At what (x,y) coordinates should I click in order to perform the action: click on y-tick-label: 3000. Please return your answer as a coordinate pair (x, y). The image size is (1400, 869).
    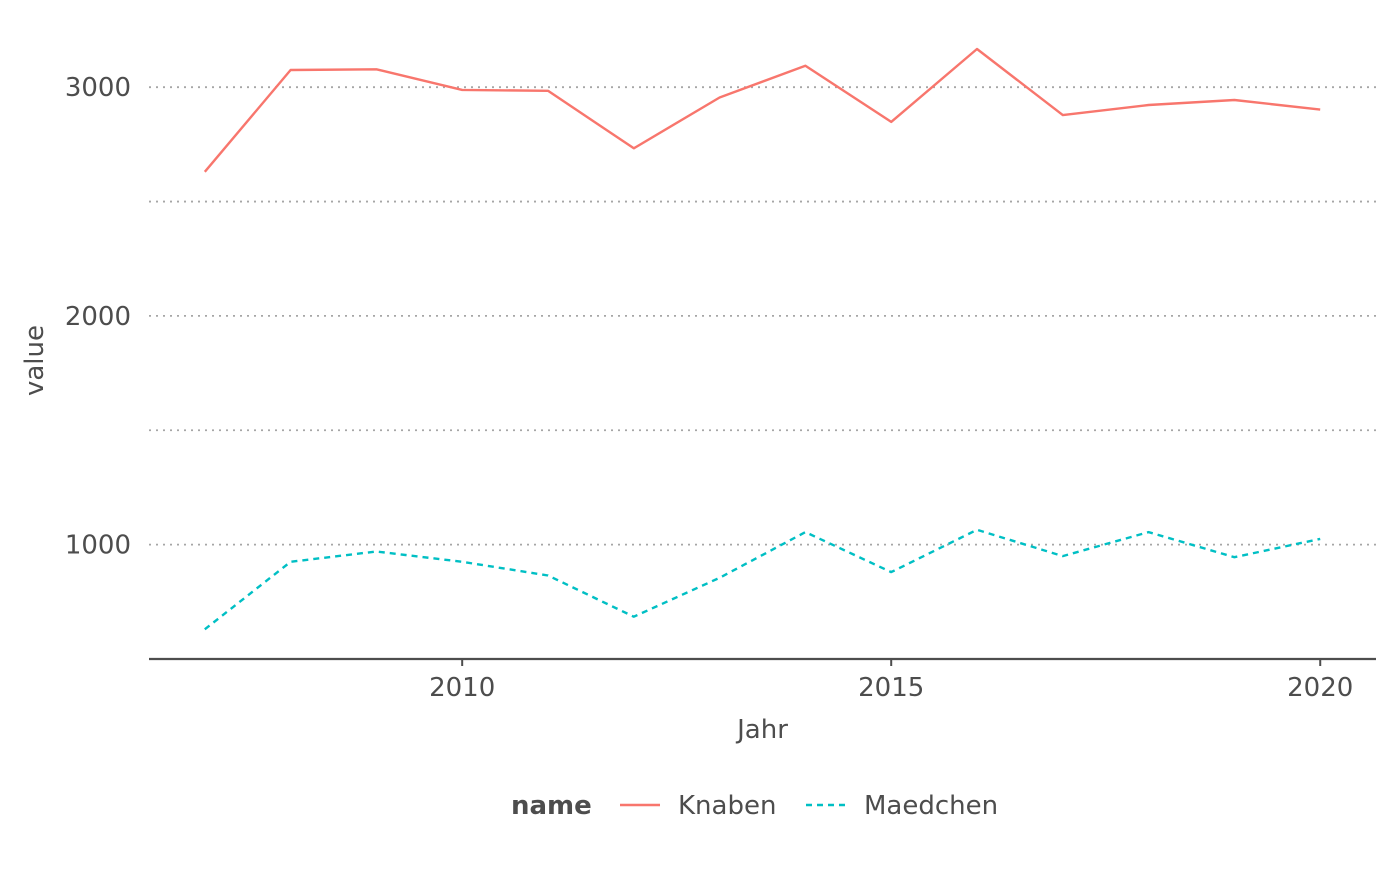
    Looking at the image, I should click on (98, 88).